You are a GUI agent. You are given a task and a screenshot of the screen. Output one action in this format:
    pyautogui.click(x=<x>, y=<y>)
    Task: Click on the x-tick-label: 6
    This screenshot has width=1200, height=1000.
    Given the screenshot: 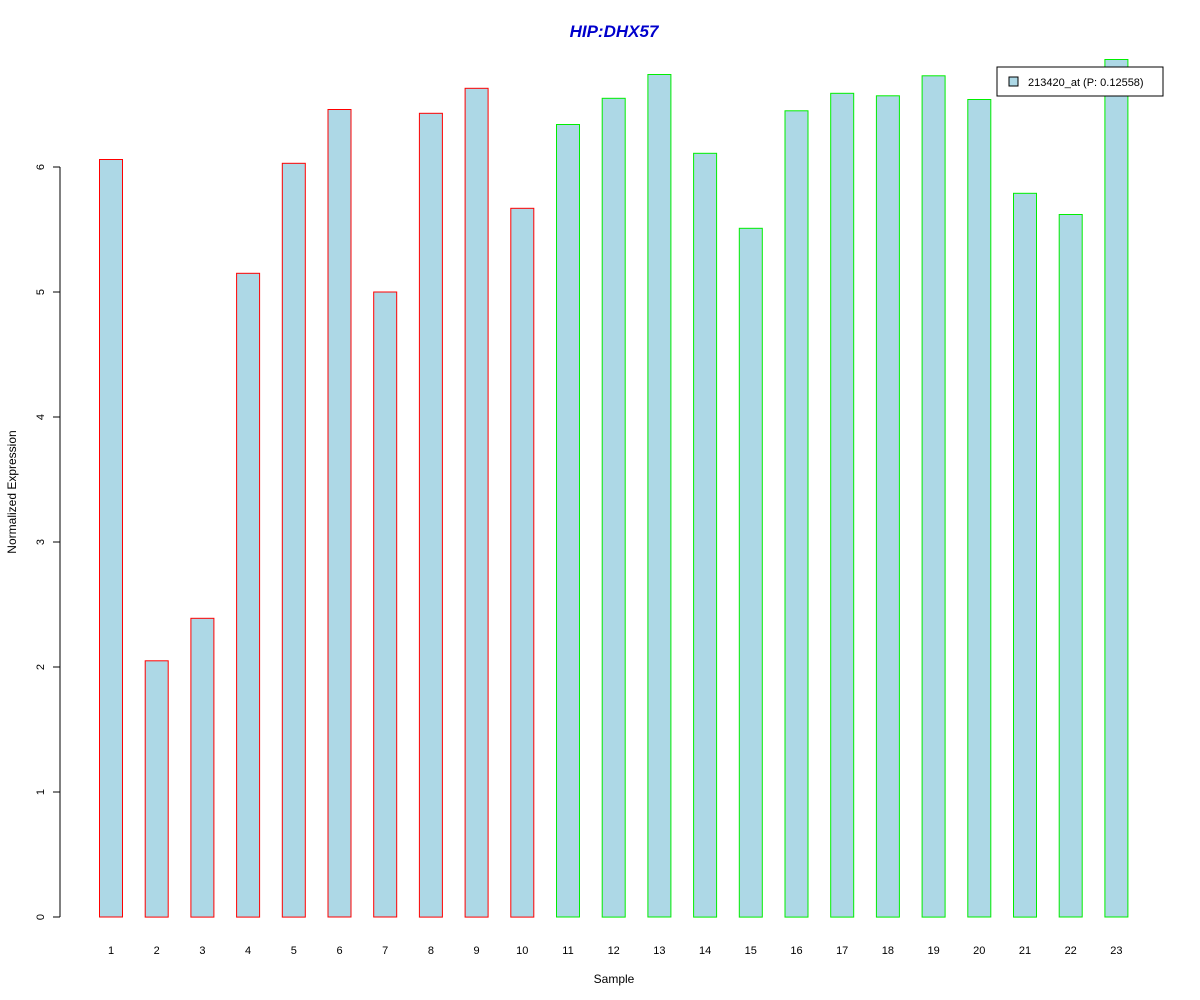 What is the action you would take?
    pyautogui.click(x=339, y=951)
    